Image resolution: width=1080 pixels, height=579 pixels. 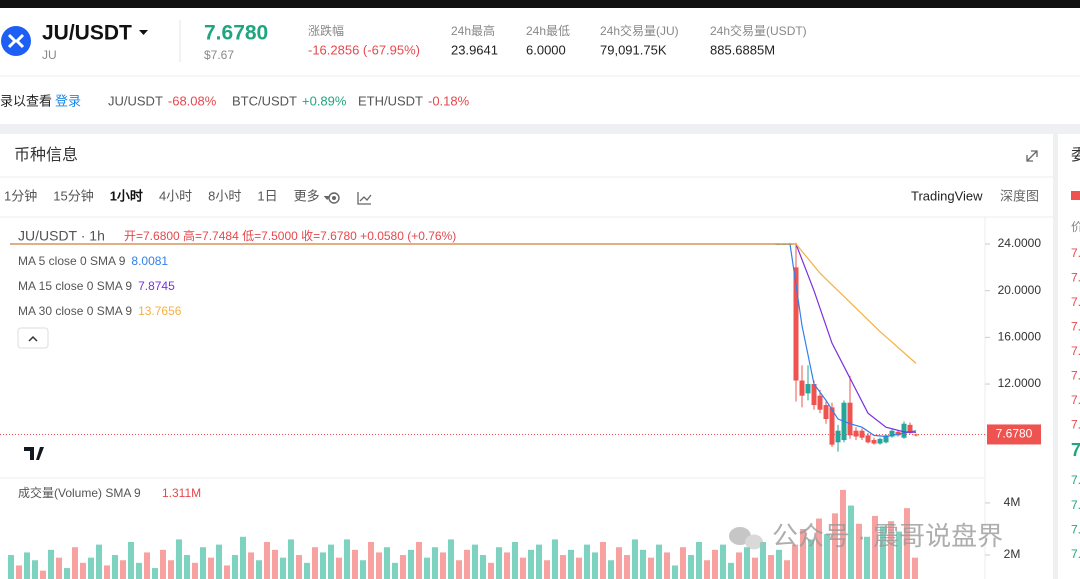 What do you see at coordinates (1020, 383) in the screenshot?
I see `y-tick-label: 12.0000` at bounding box center [1020, 383].